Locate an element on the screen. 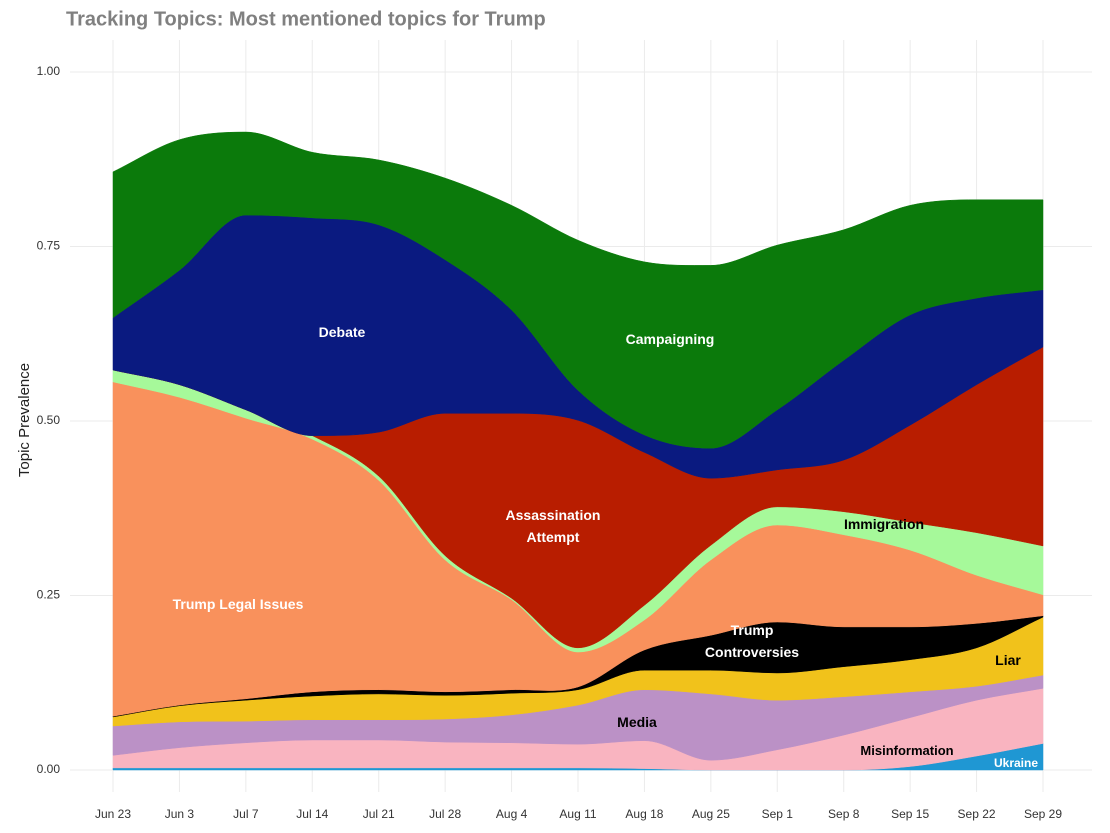 This screenshot has width=1110, height=833. x-tick-label: Jul 7 is located at coordinates (246, 814).